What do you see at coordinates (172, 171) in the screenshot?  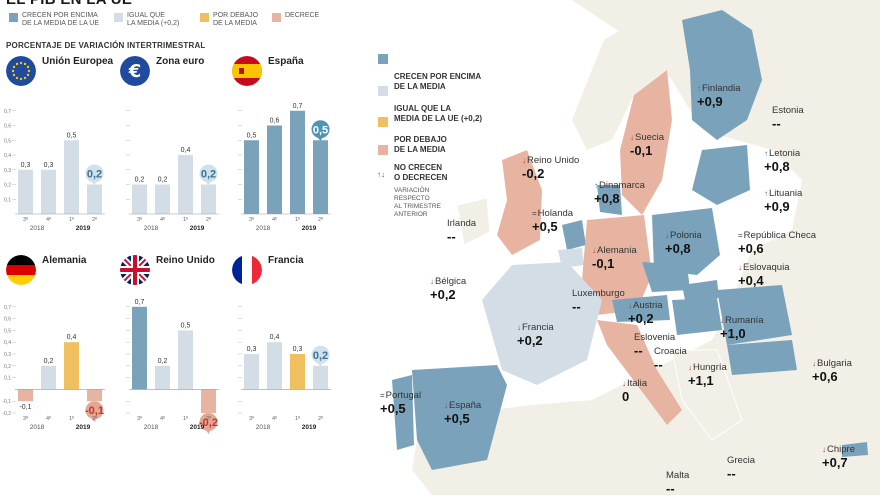 I see `bar-chart-euro: 0,2 0,2 0,4 0,2 3º 4º 1º 2º 2018 2019` at bounding box center [172, 171].